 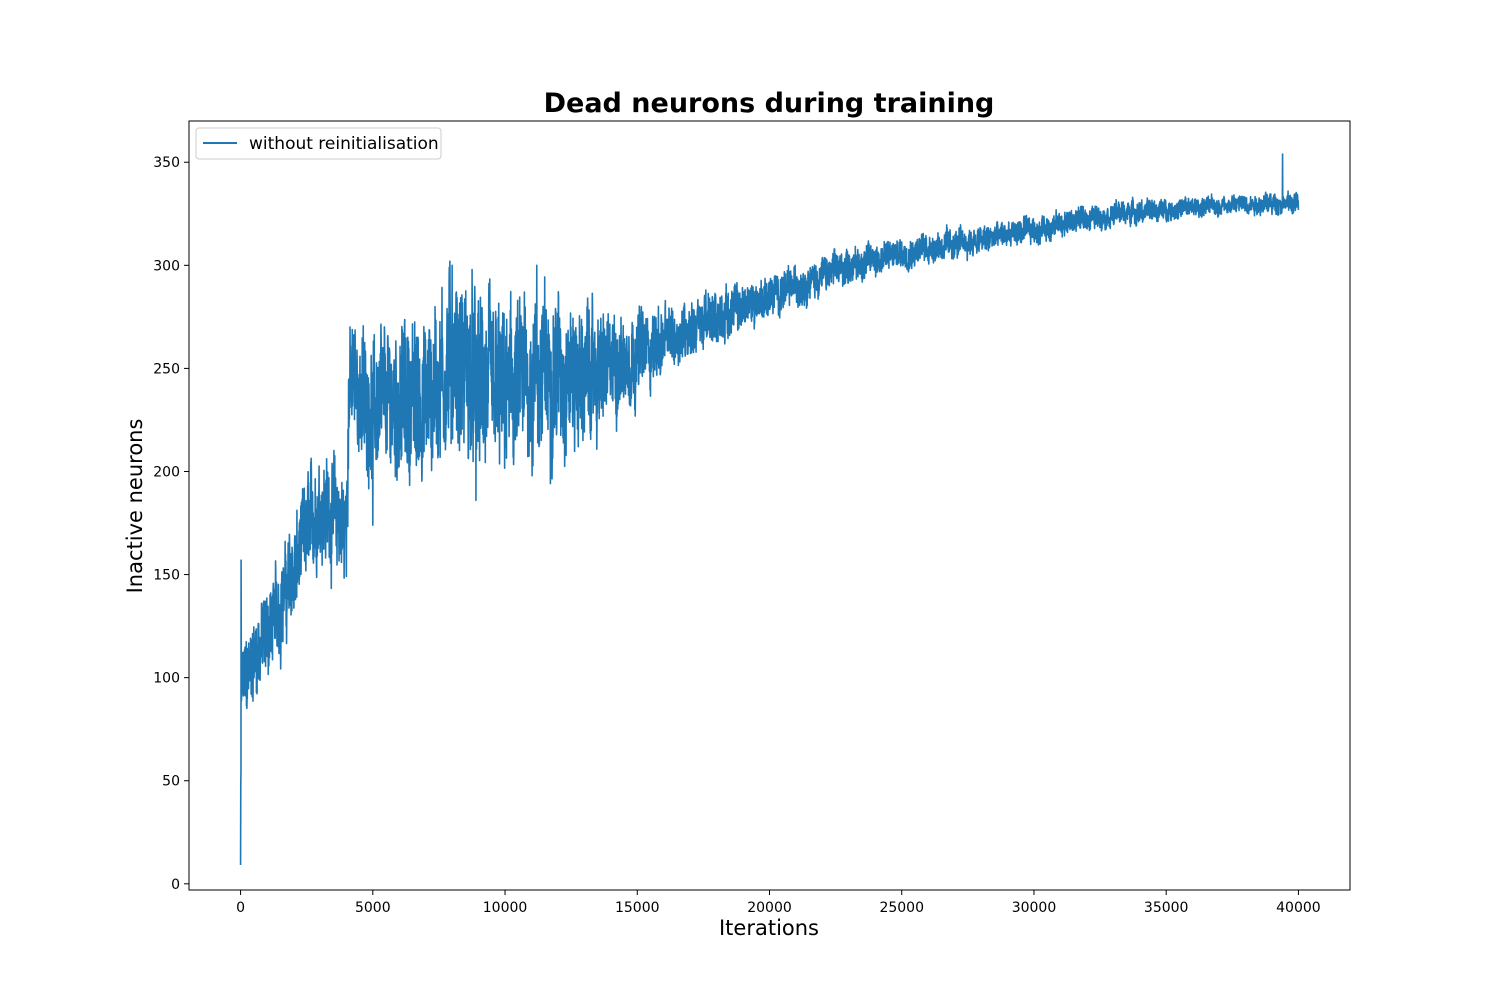 I want to click on y-axis-ticks: 0 50 100 150 200 250 300 350, so click(x=171, y=524).